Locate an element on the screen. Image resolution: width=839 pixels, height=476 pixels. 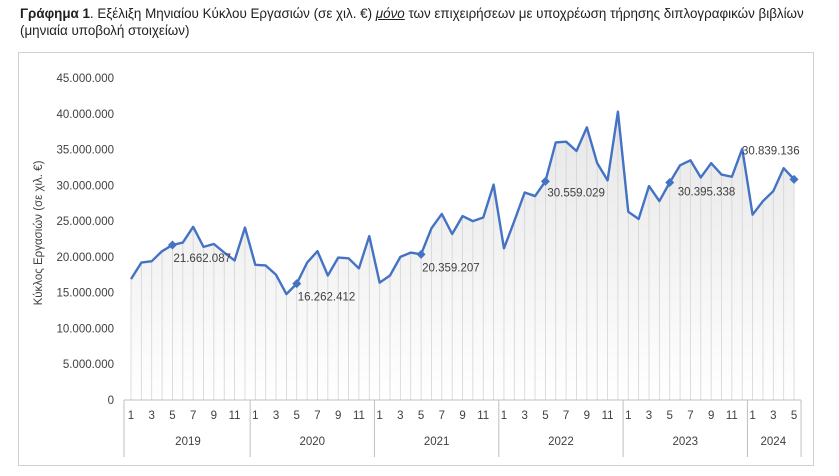
y-tick-label: 40.000.000 is located at coordinates (85, 115).